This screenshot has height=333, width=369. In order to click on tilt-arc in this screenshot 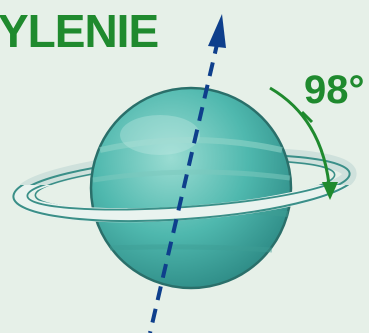, I will do `click(303, 143)`.